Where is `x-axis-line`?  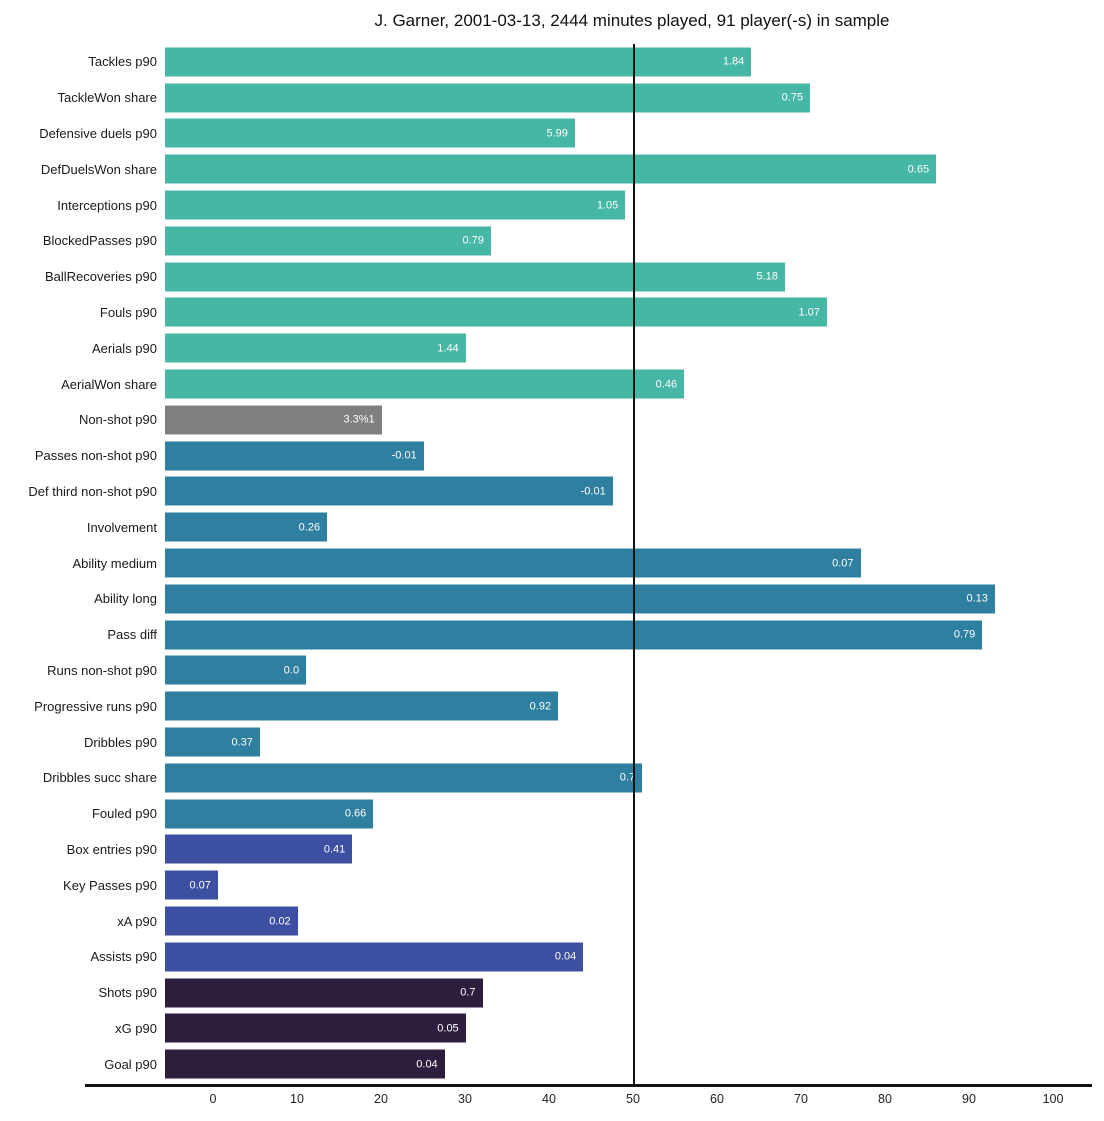
x-axis-line is located at coordinates (588, 1085).